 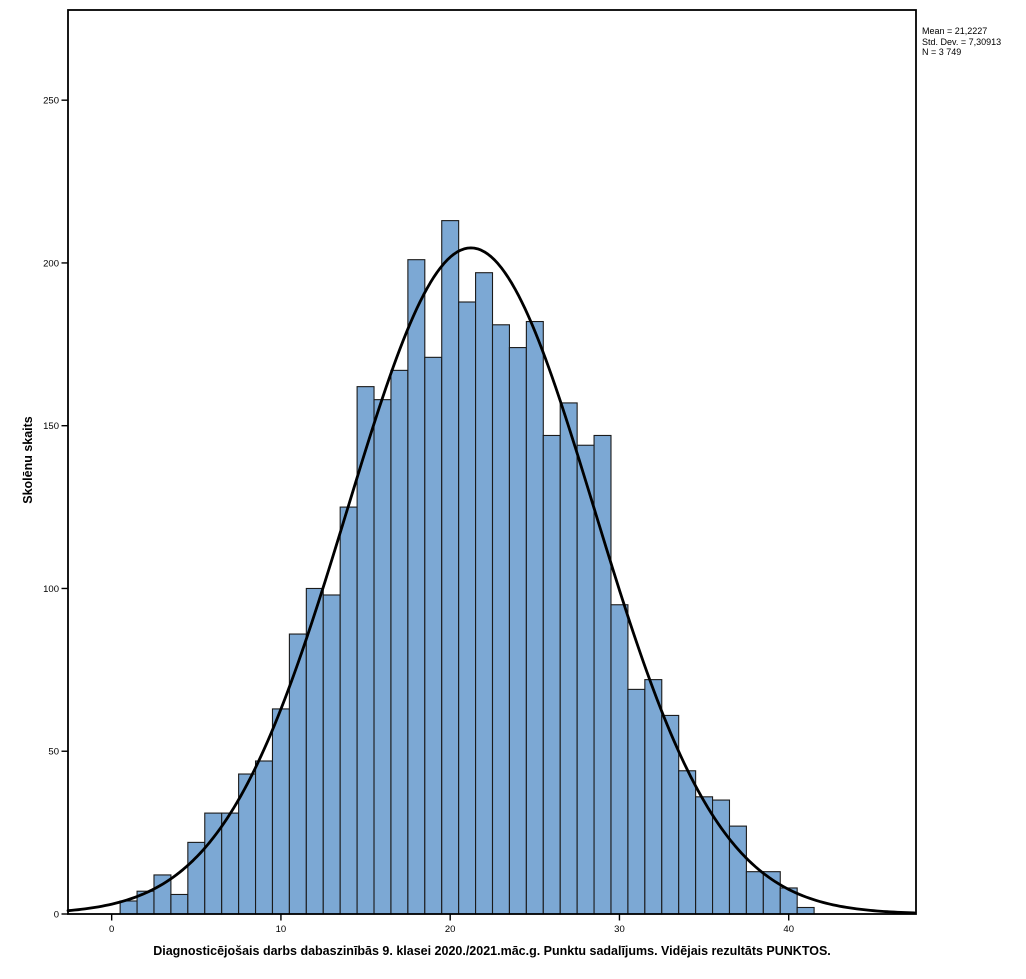 What do you see at coordinates (619, 929) in the screenshot?
I see `x-tick-label: 30` at bounding box center [619, 929].